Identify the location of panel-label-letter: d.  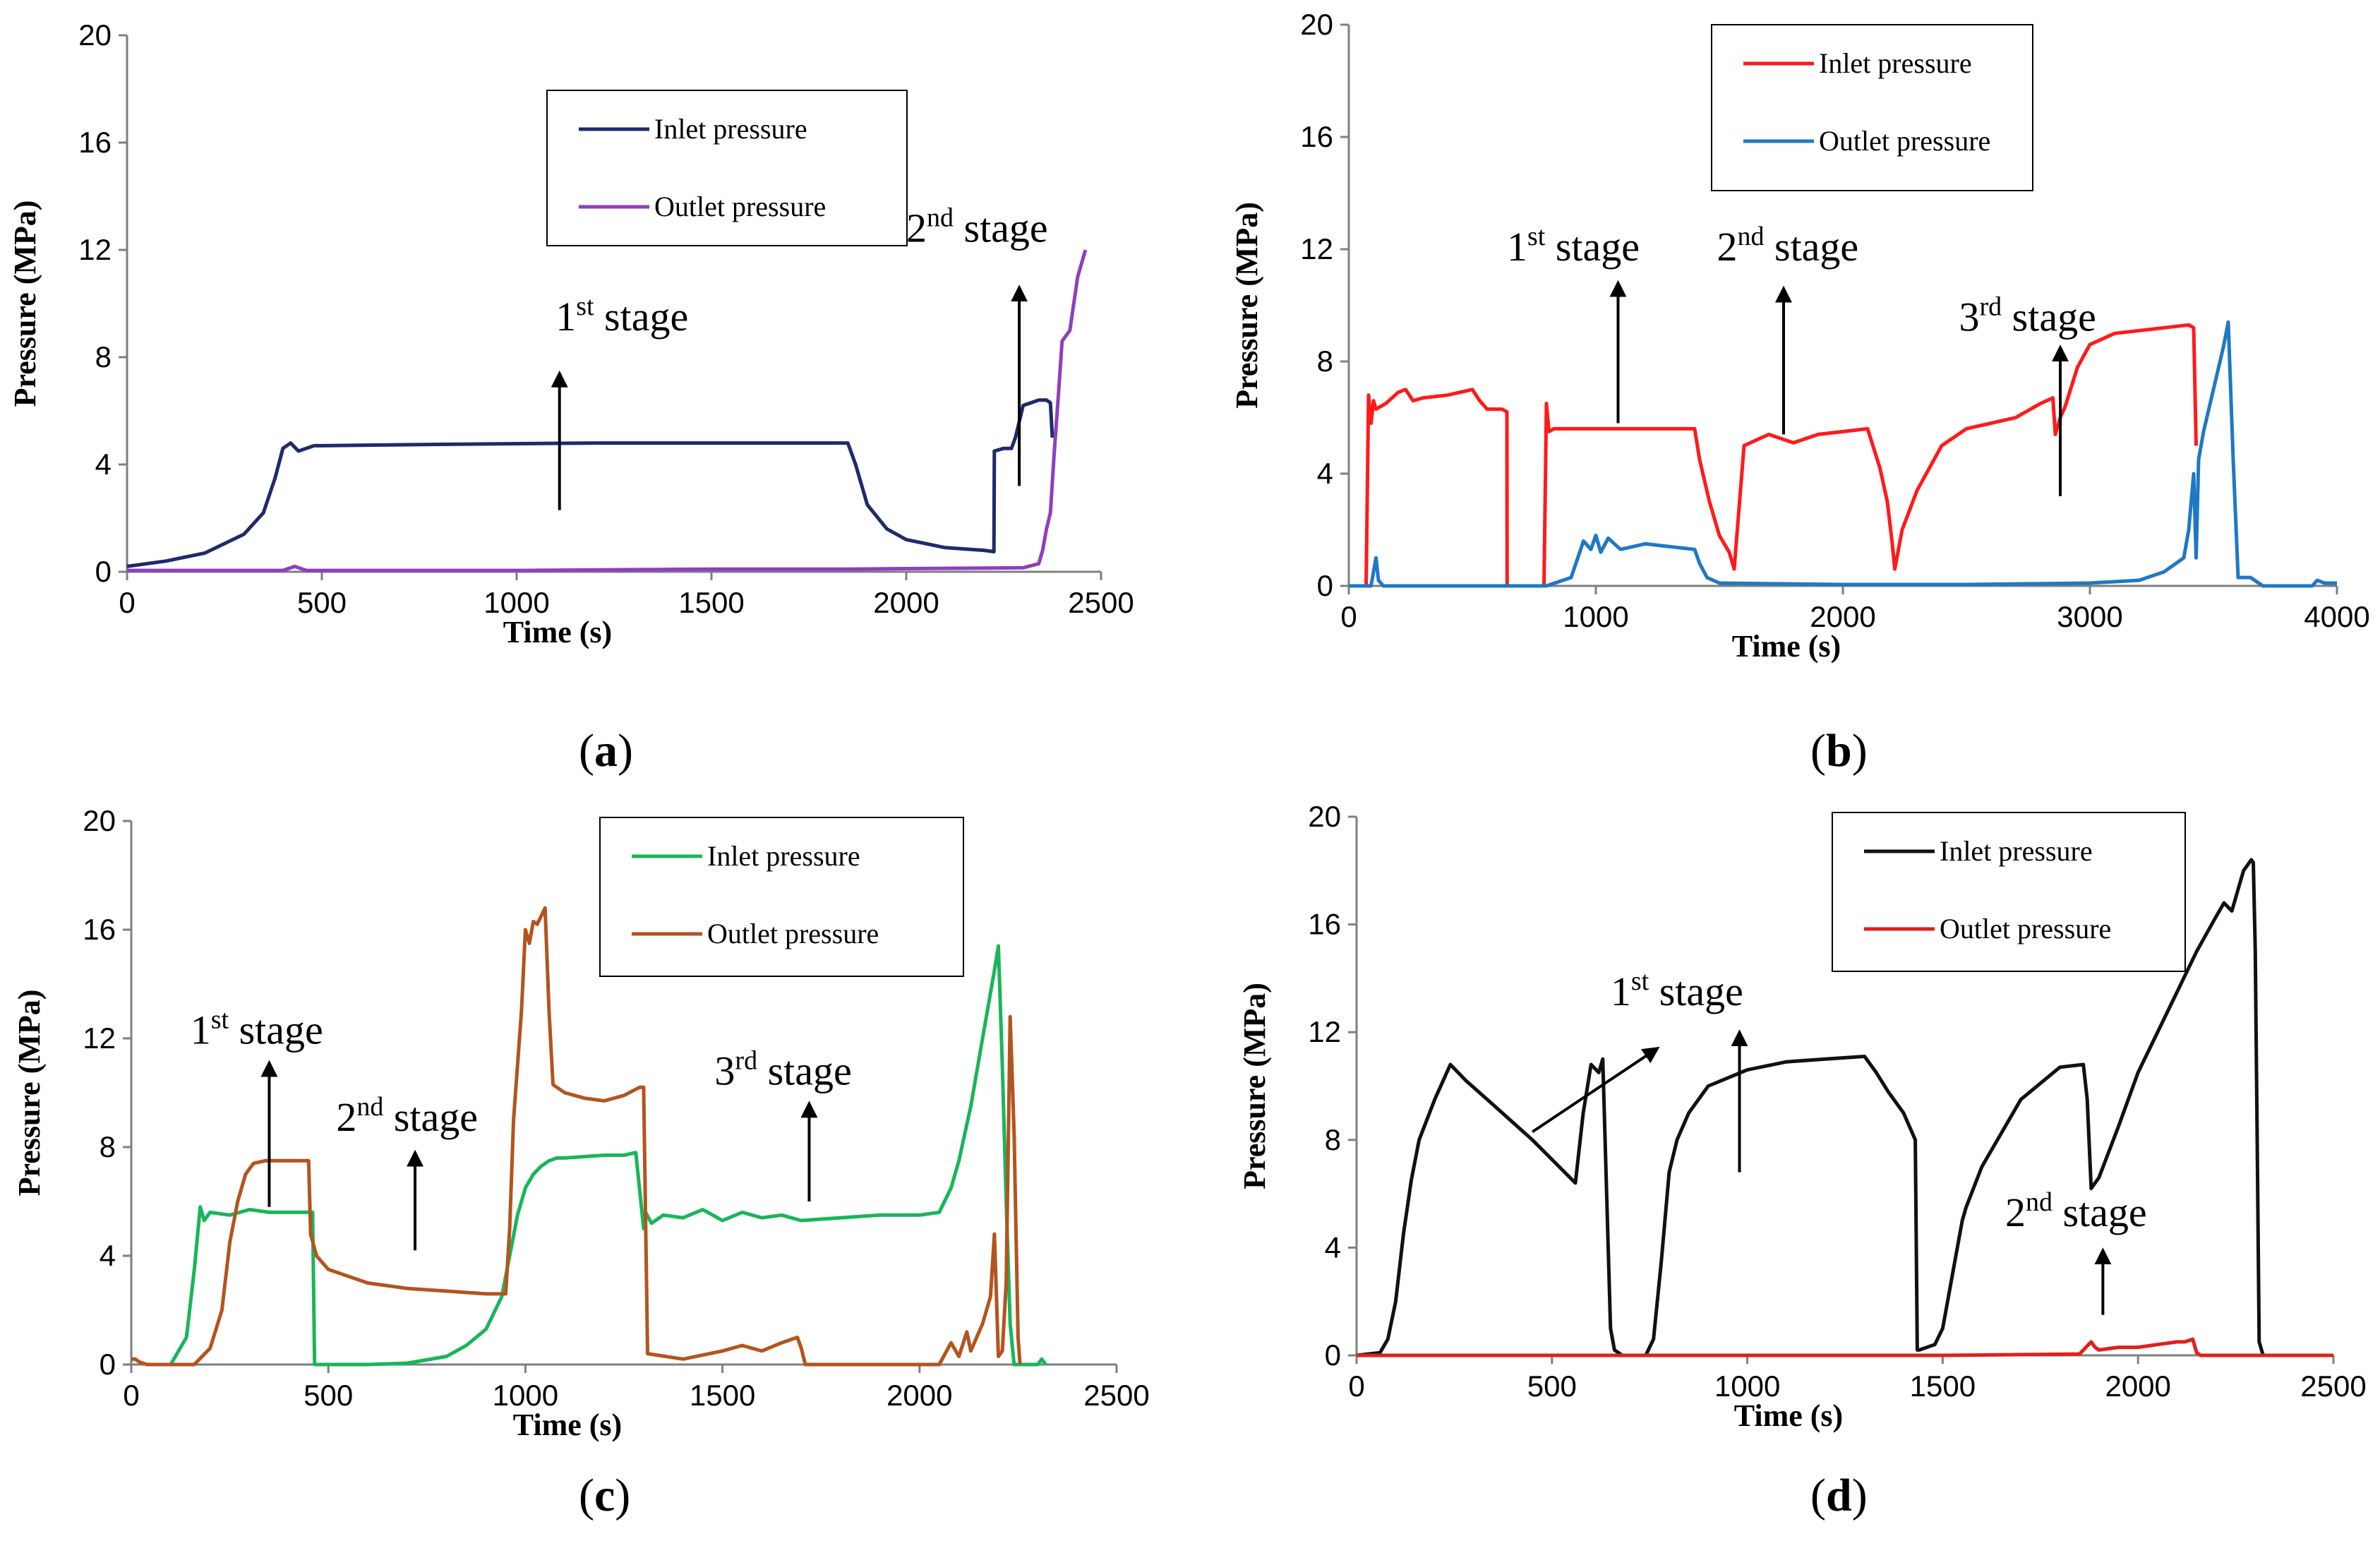
(1839, 1496).